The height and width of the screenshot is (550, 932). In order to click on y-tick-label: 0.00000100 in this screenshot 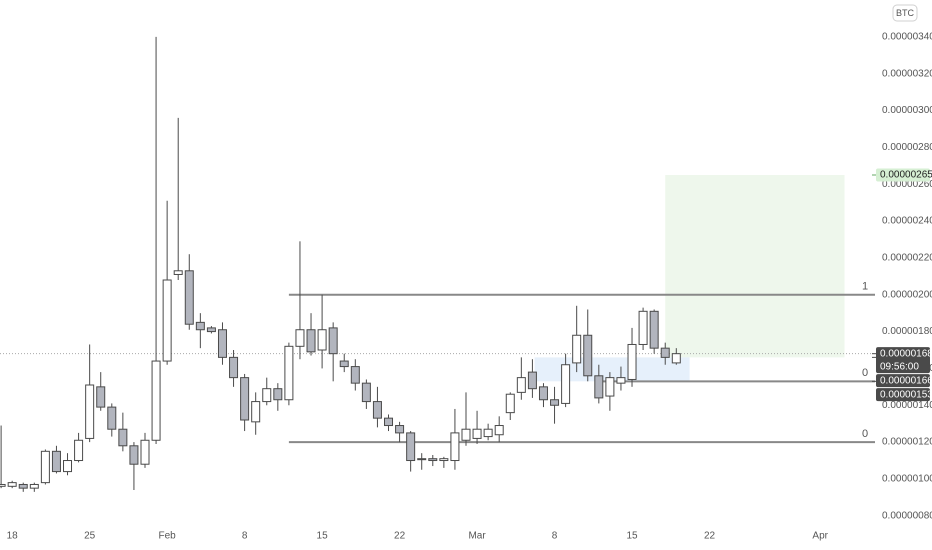, I will do `click(907, 479)`.